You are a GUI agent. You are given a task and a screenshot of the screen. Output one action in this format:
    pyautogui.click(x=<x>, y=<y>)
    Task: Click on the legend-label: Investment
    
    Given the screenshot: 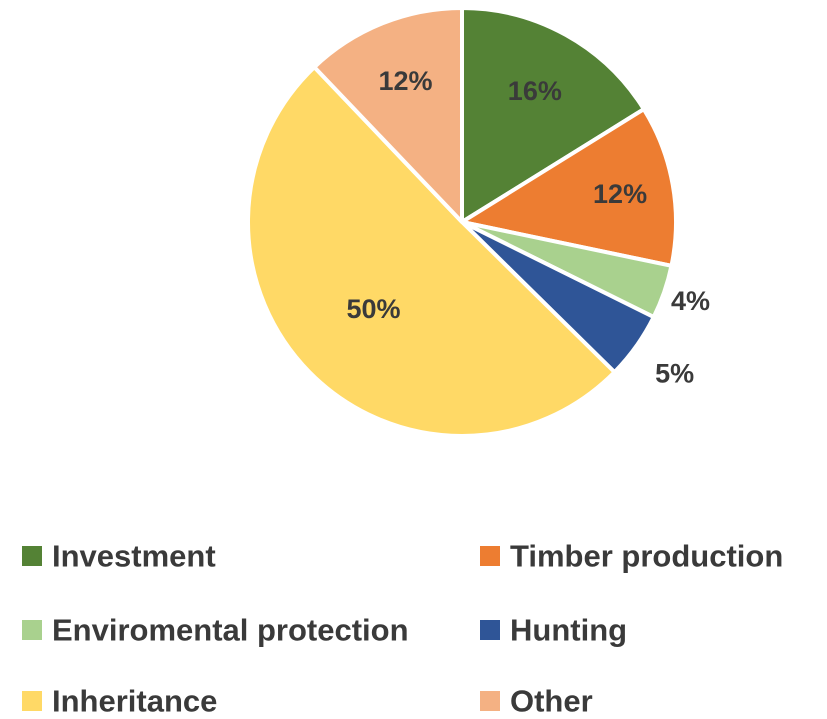 What is the action you would take?
    pyautogui.click(x=134, y=556)
    